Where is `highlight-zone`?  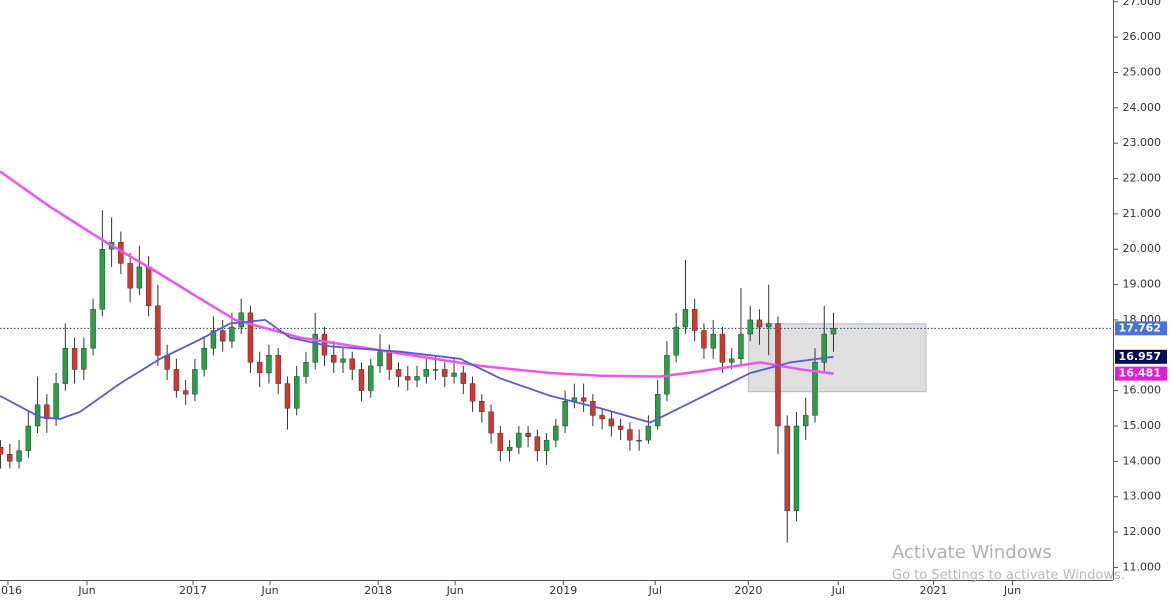 highlight-zone is located at coordinates (837, 358).